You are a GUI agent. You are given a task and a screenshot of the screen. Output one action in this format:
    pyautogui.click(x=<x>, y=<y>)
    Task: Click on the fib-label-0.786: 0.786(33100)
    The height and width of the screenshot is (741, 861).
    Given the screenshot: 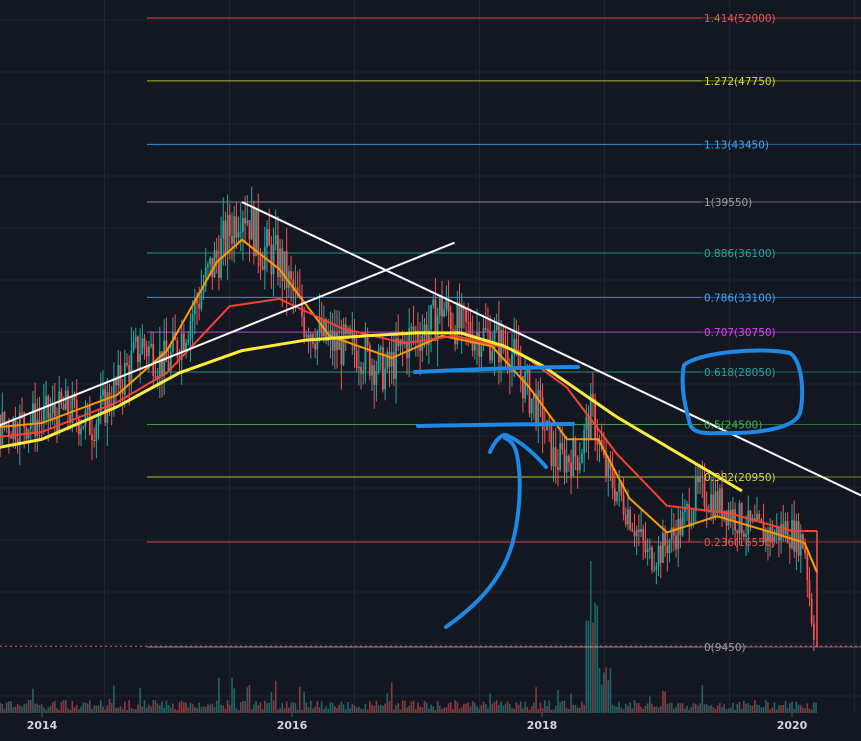 What is the action you would take?
    pyautogui.click(x=740, y=298)
    